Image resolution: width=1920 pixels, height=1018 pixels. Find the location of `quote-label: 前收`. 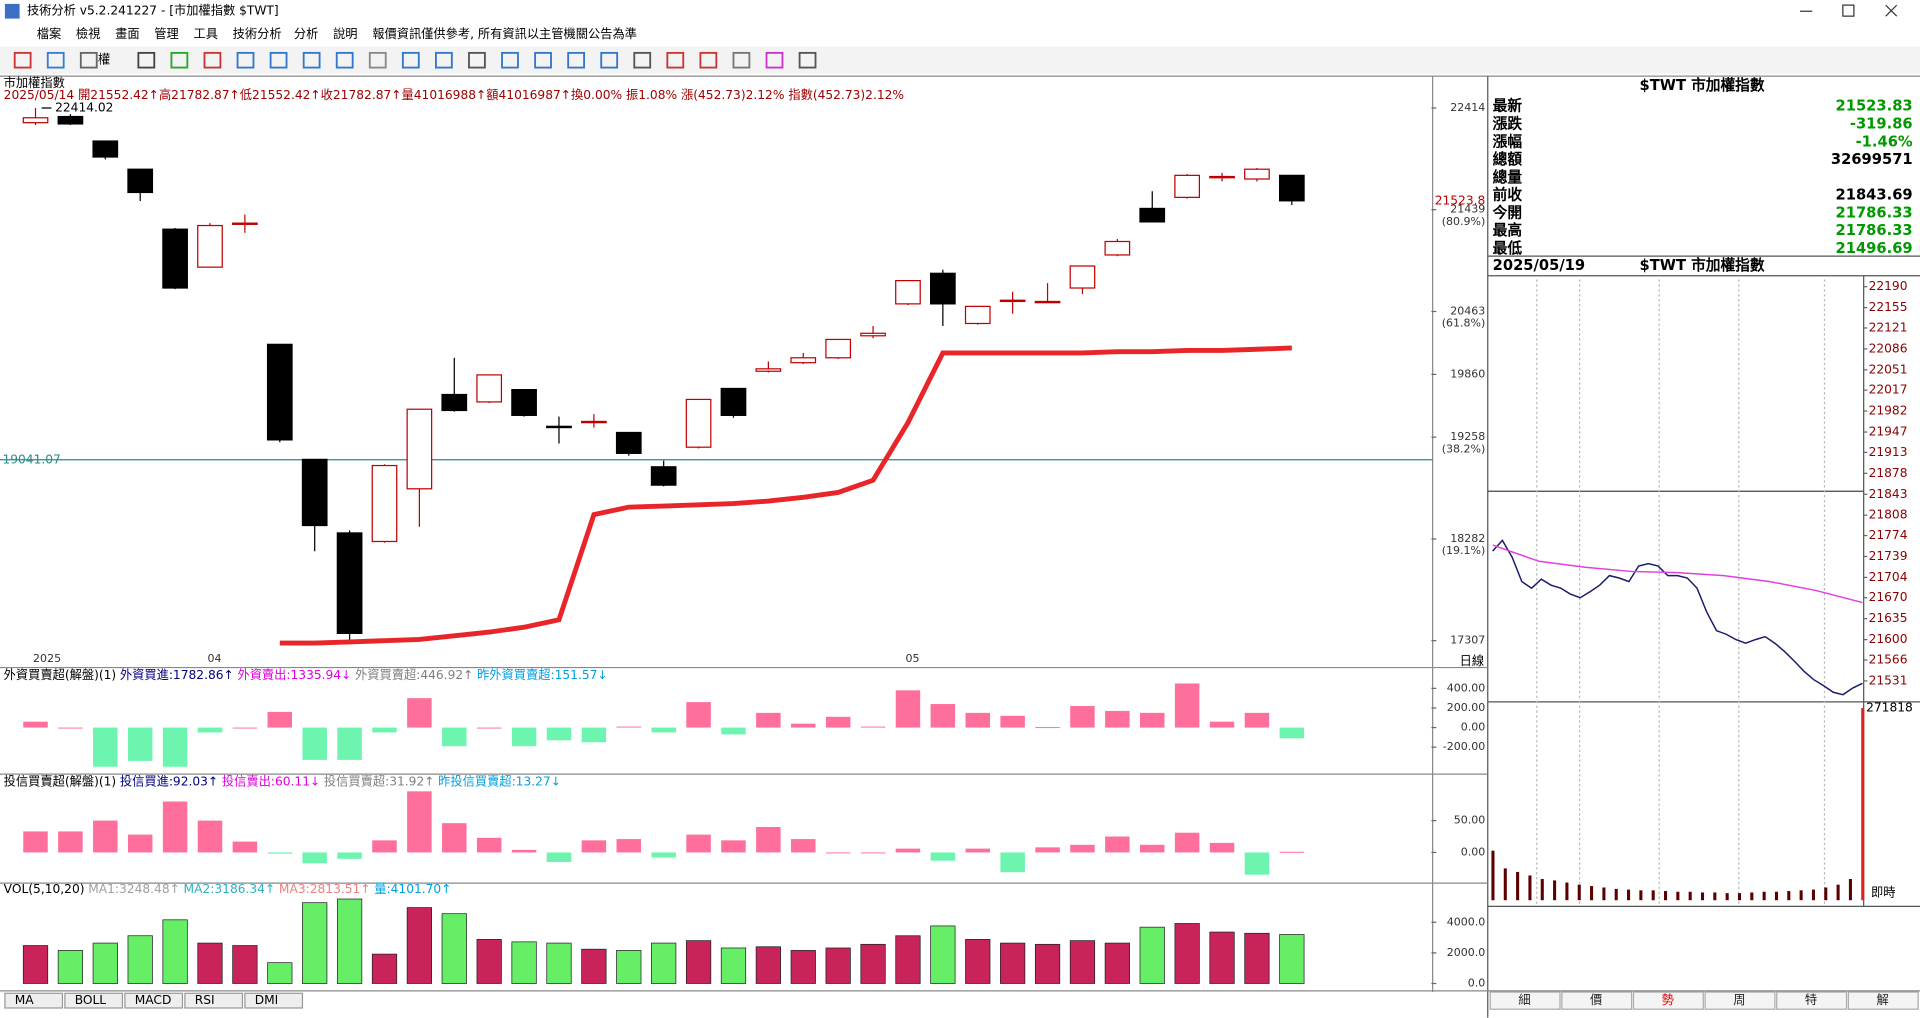

quote-label: 前收 is located at coordinates (1508, 195).